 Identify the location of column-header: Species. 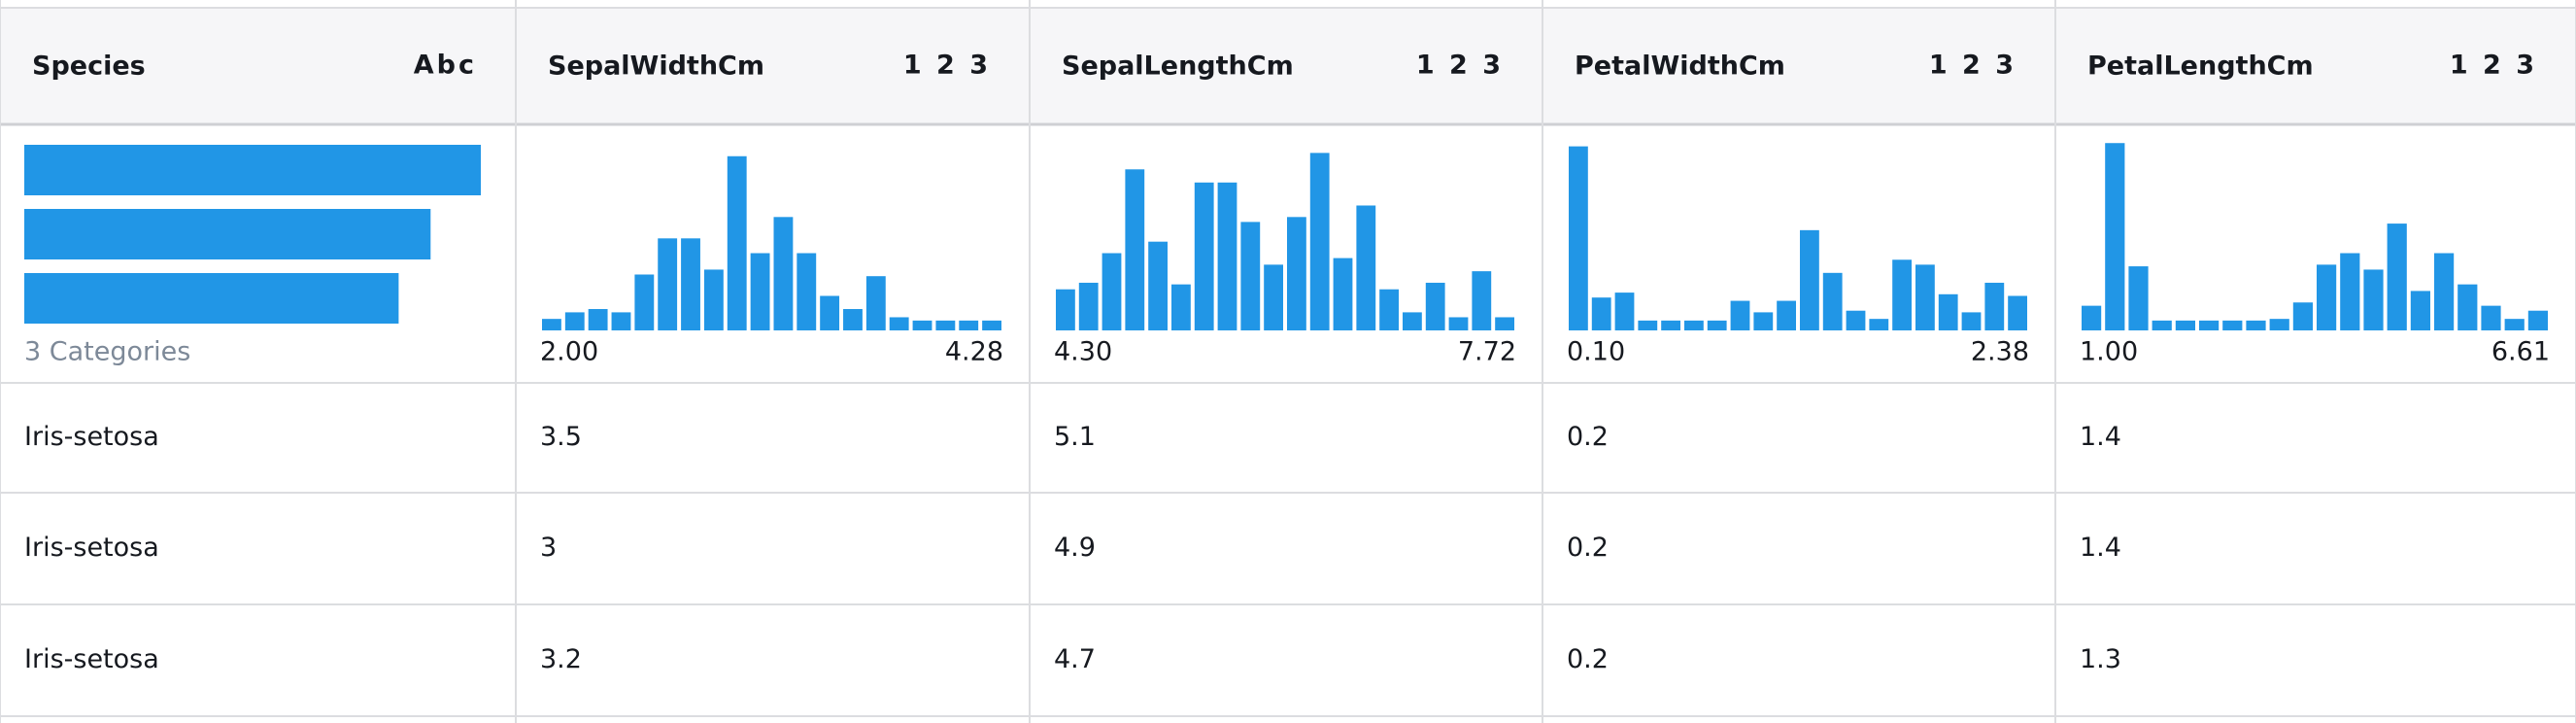
(89, 67).